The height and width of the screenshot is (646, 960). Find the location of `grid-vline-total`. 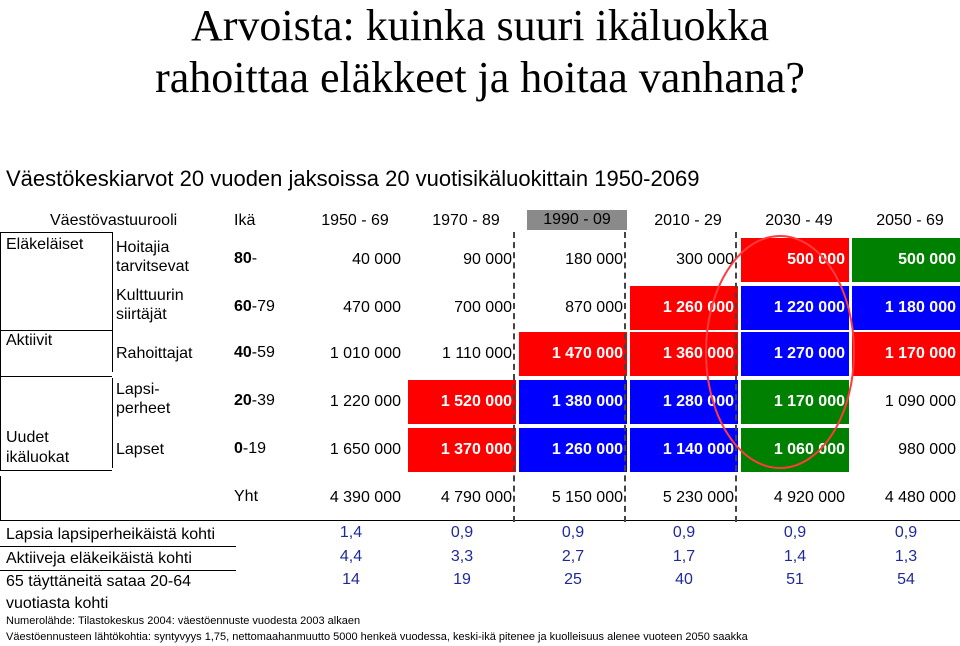

grid-vline-total is located at coordinates (0, 498).